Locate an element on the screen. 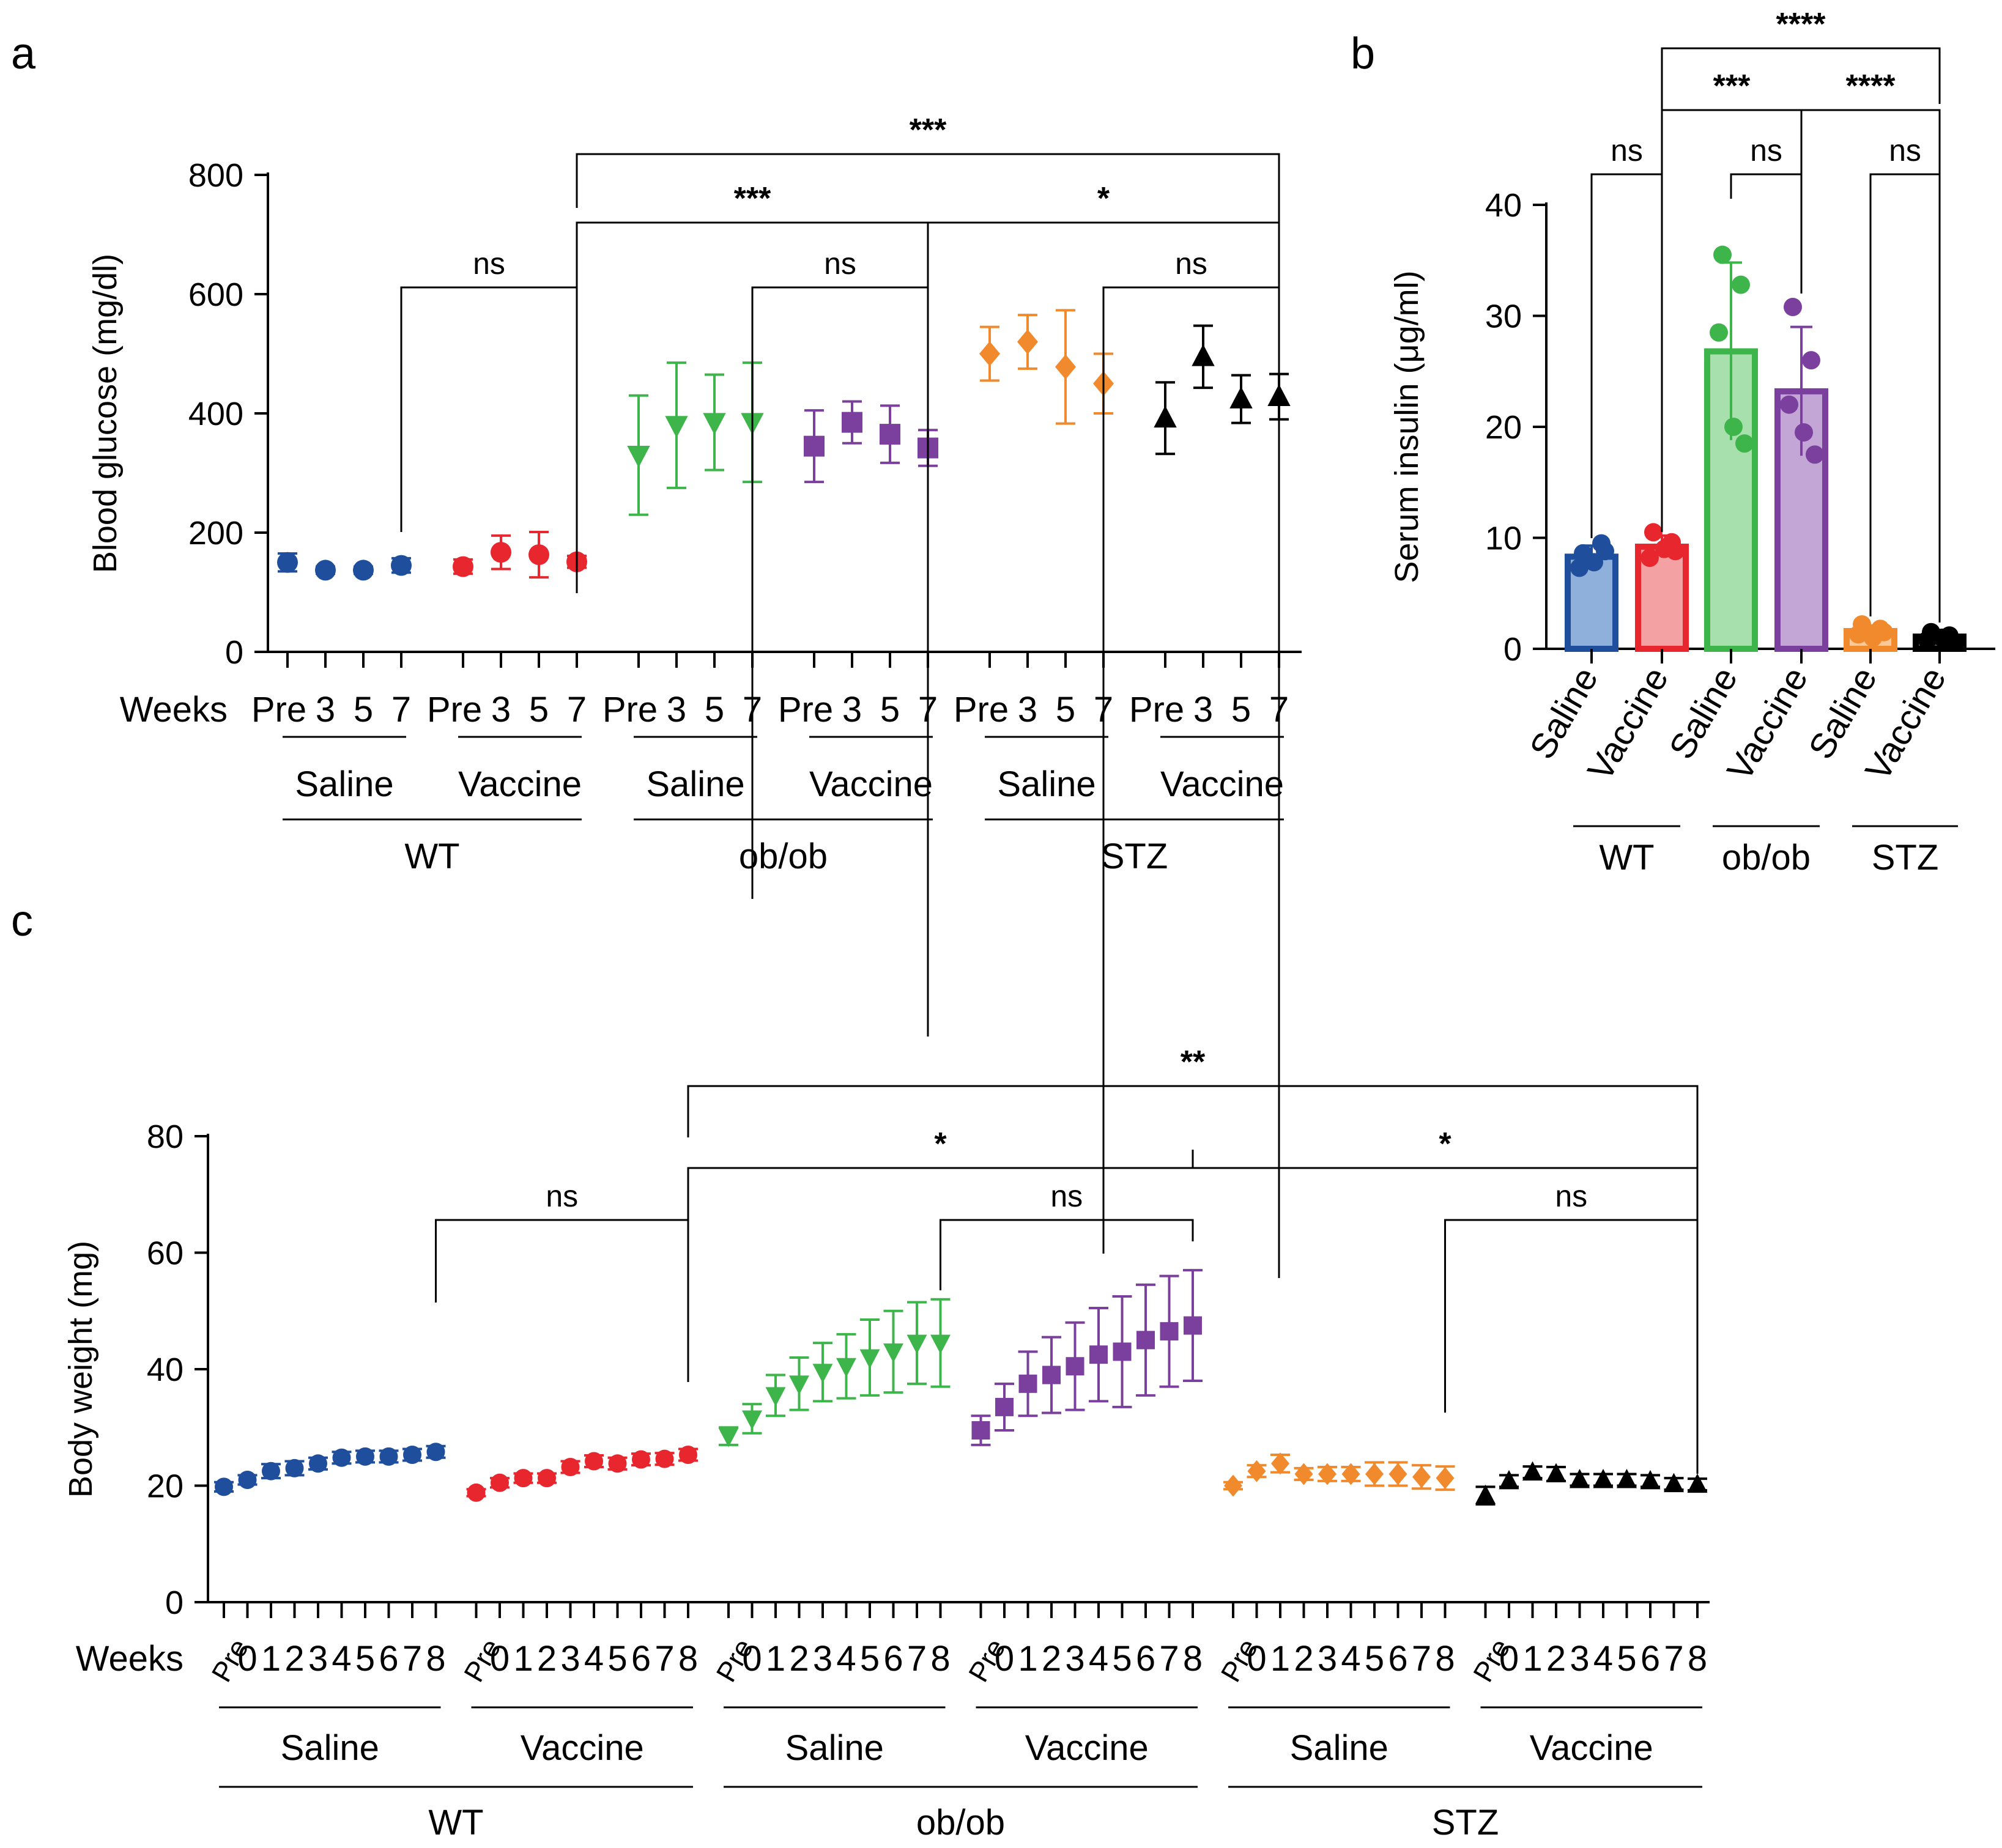 The width and height of the screenshot is (2002, 1848). group-label-wt: WT is located at coordinates (455, 1822).